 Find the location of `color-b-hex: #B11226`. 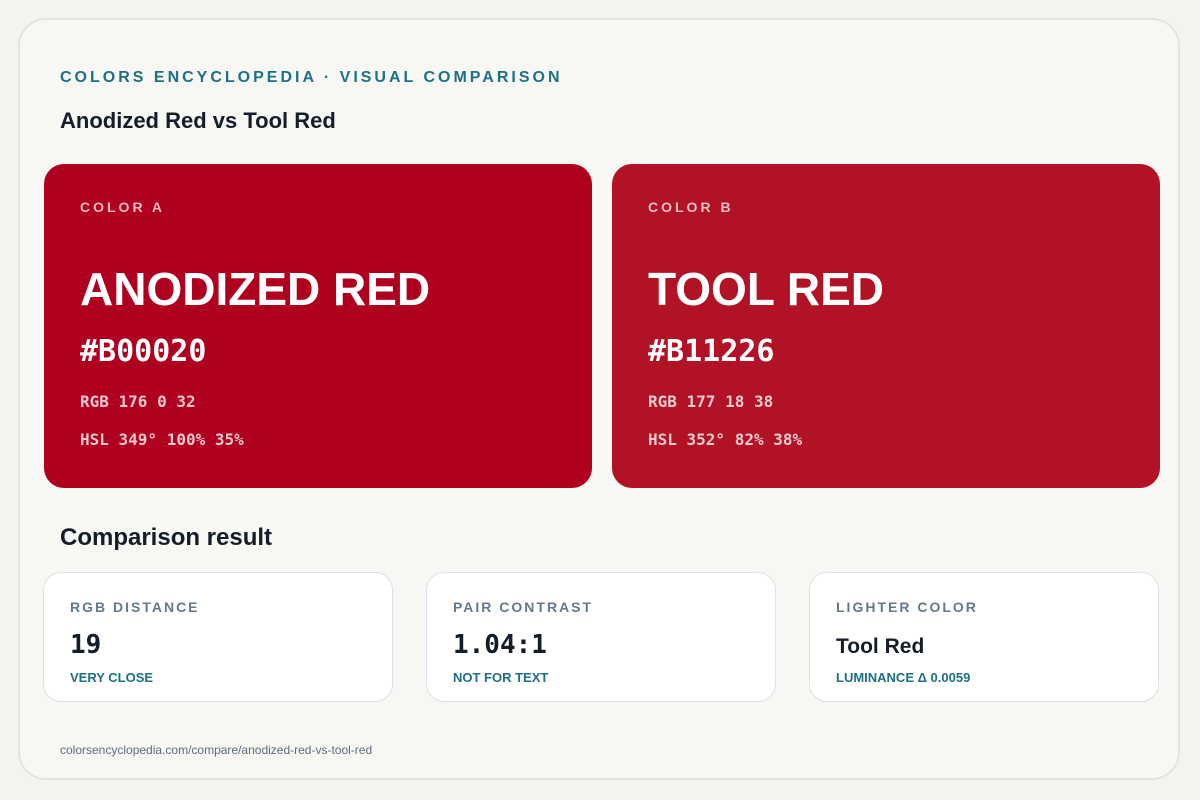

color-b-hex: #B11226 is located at coordinates (711, 351).